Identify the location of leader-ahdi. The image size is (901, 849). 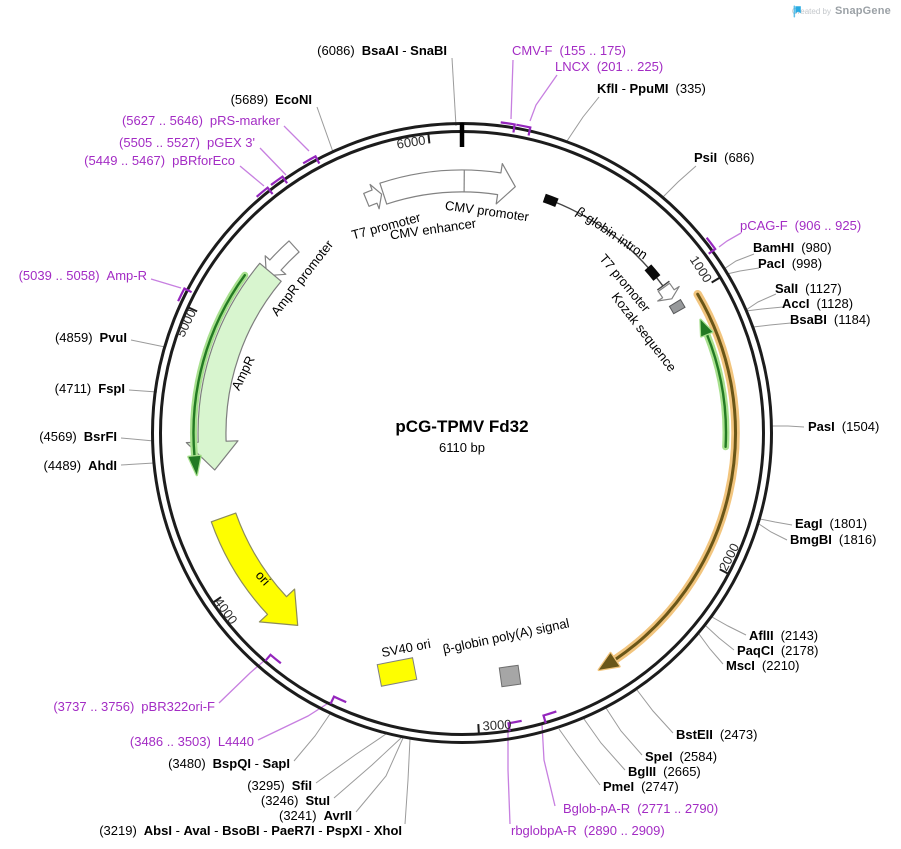
(137, 464).